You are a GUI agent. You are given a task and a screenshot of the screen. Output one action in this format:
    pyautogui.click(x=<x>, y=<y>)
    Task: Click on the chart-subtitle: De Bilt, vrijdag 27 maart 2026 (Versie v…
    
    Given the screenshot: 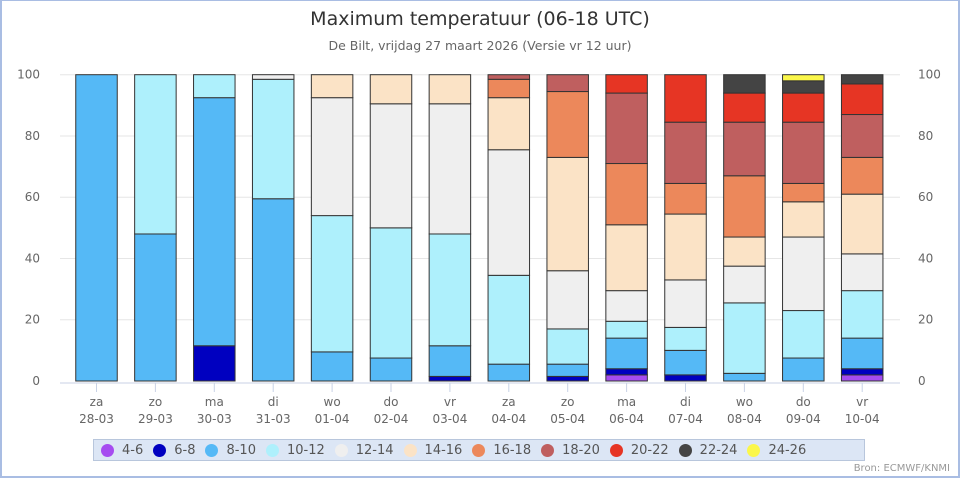 What is the action you would take?
    pyautogui.click(x=480, y=45)
    